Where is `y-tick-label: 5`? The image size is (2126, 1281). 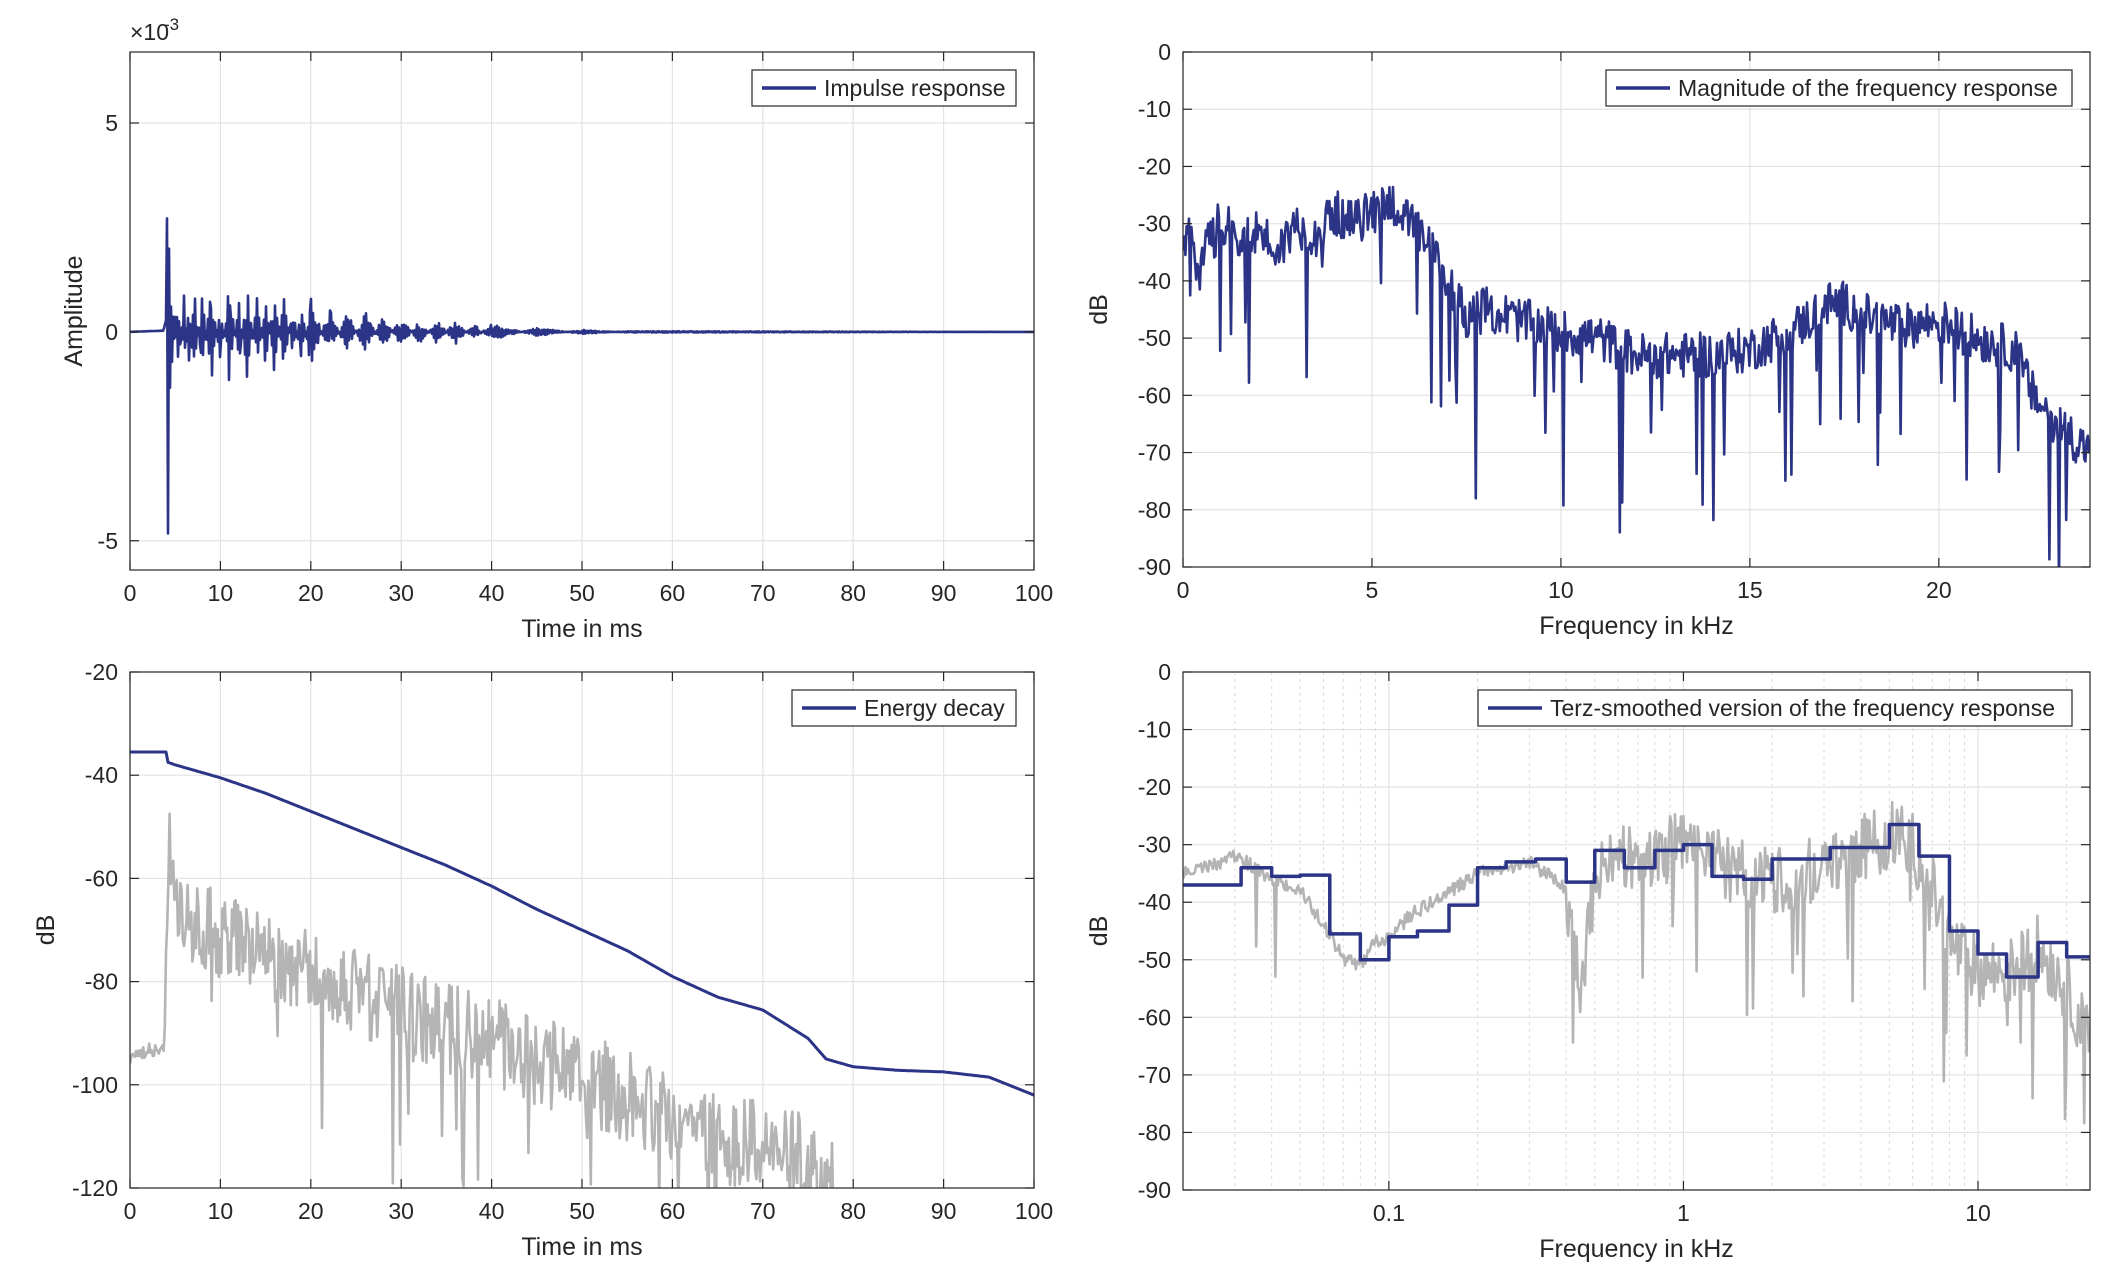
y-tick-label: 5 is located at coordinates (111, 123).